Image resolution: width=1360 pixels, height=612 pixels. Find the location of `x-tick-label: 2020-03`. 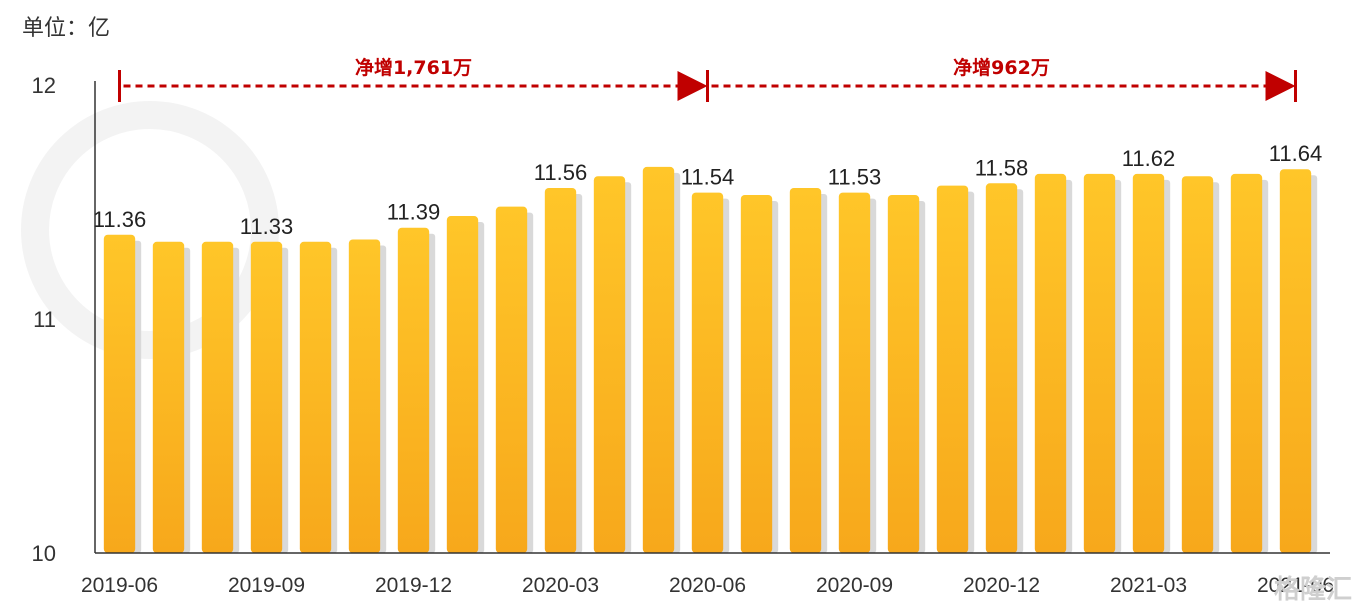

x-tick-label: 2020-03 is located at coordinates (560, 585).